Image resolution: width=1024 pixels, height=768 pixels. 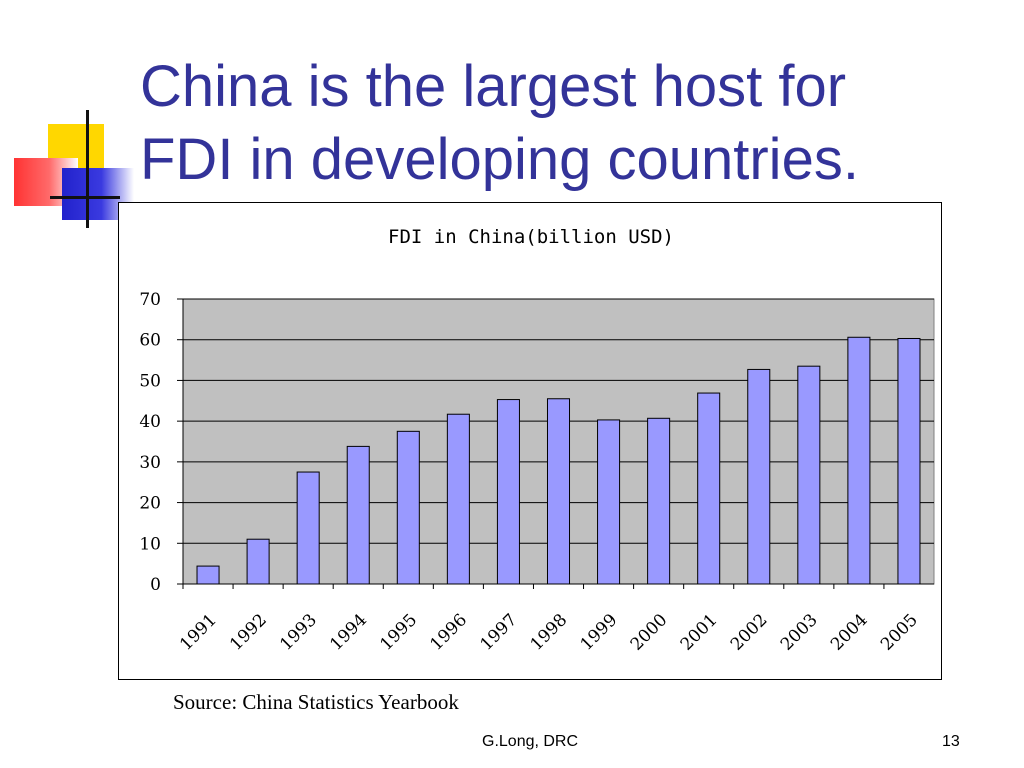 I want to click on x-tick-label: 1996, so click(x=448, y=632).